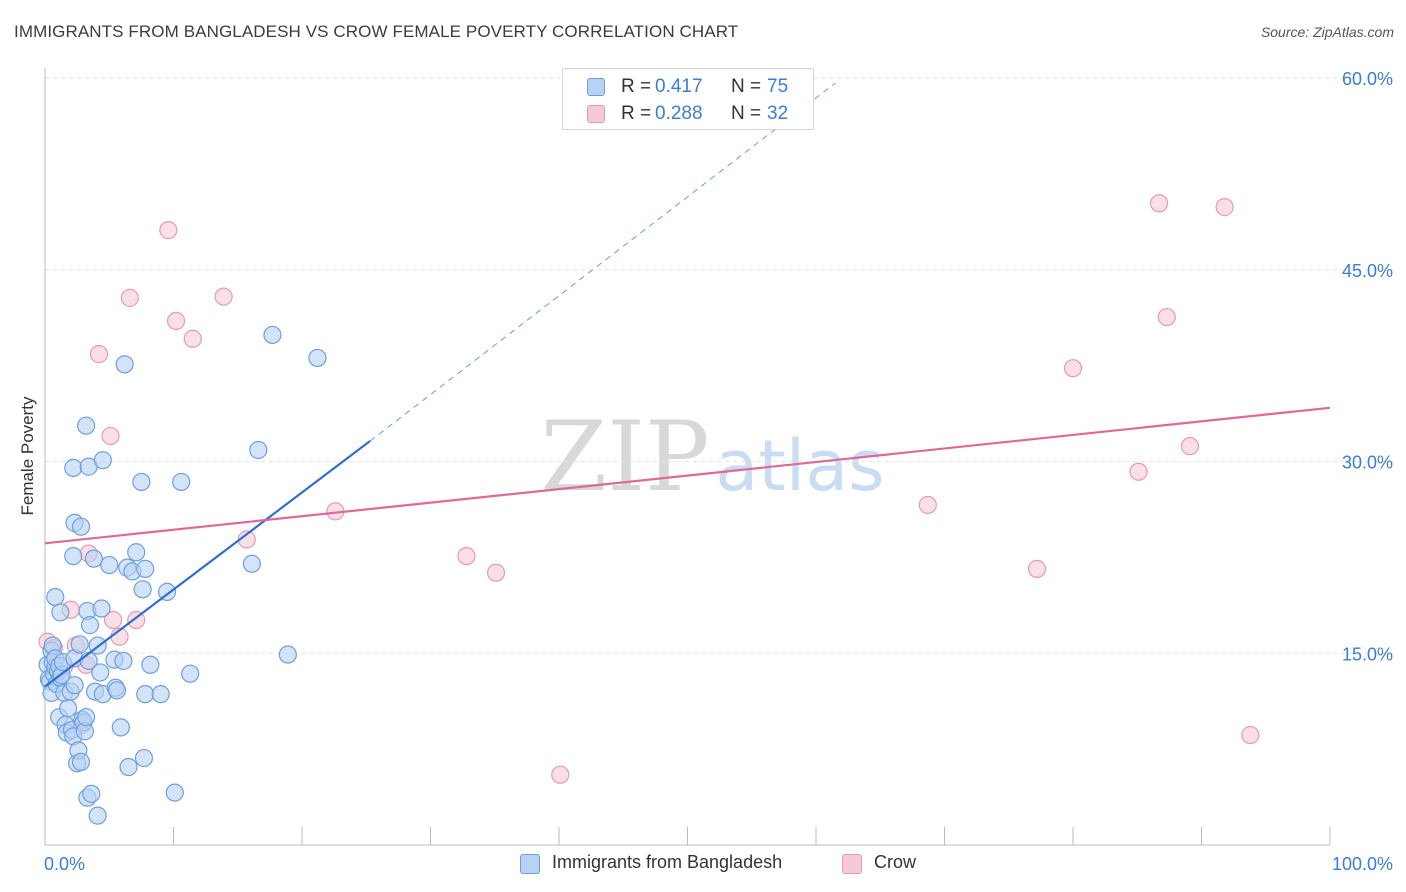  I want to click on crow-trend-line, so click(687, 475).